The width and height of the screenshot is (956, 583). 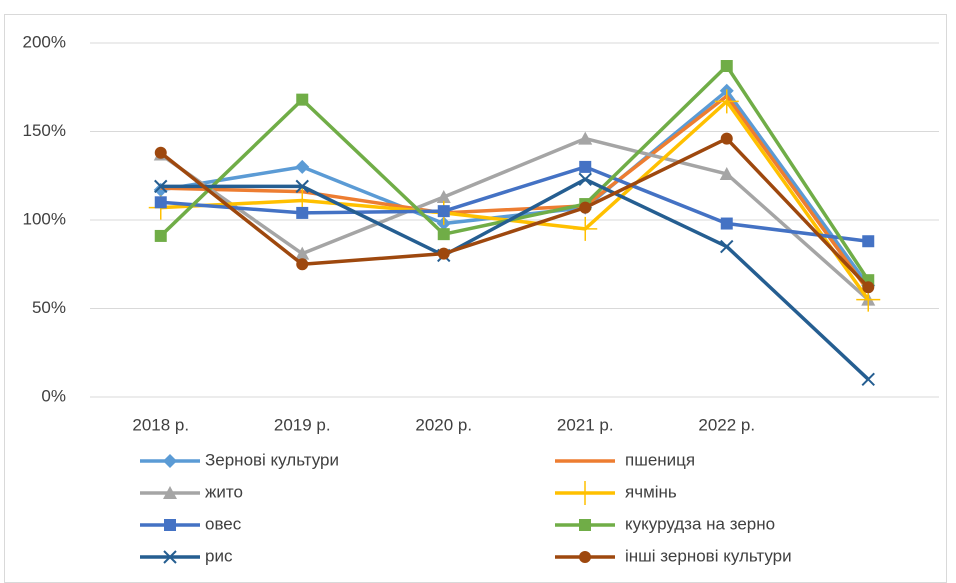 What do you see at coordinates (660, 459) in the screenshot?
I see `legend-label: пшениця` at bounding box center [660, 459].